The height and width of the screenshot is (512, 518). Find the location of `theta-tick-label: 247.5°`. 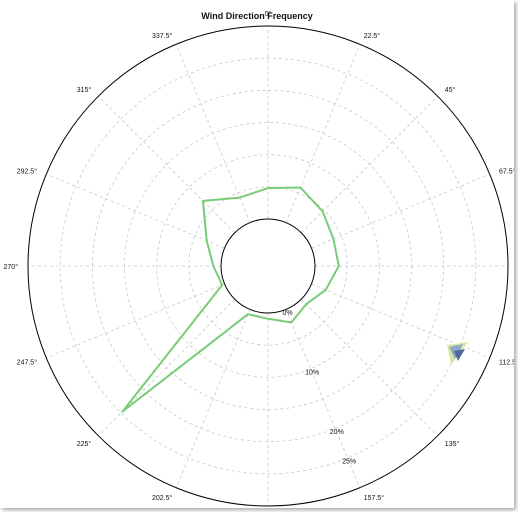

theta-tick-label: 247.5° is located at coordinates (27, 363).